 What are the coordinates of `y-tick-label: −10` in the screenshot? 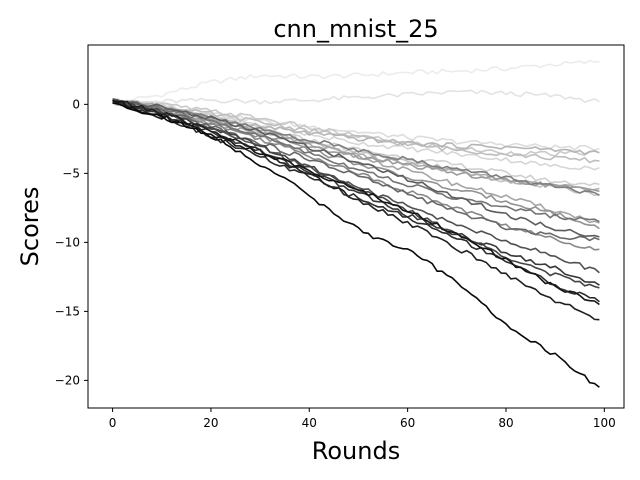 It's located at (67, 242).